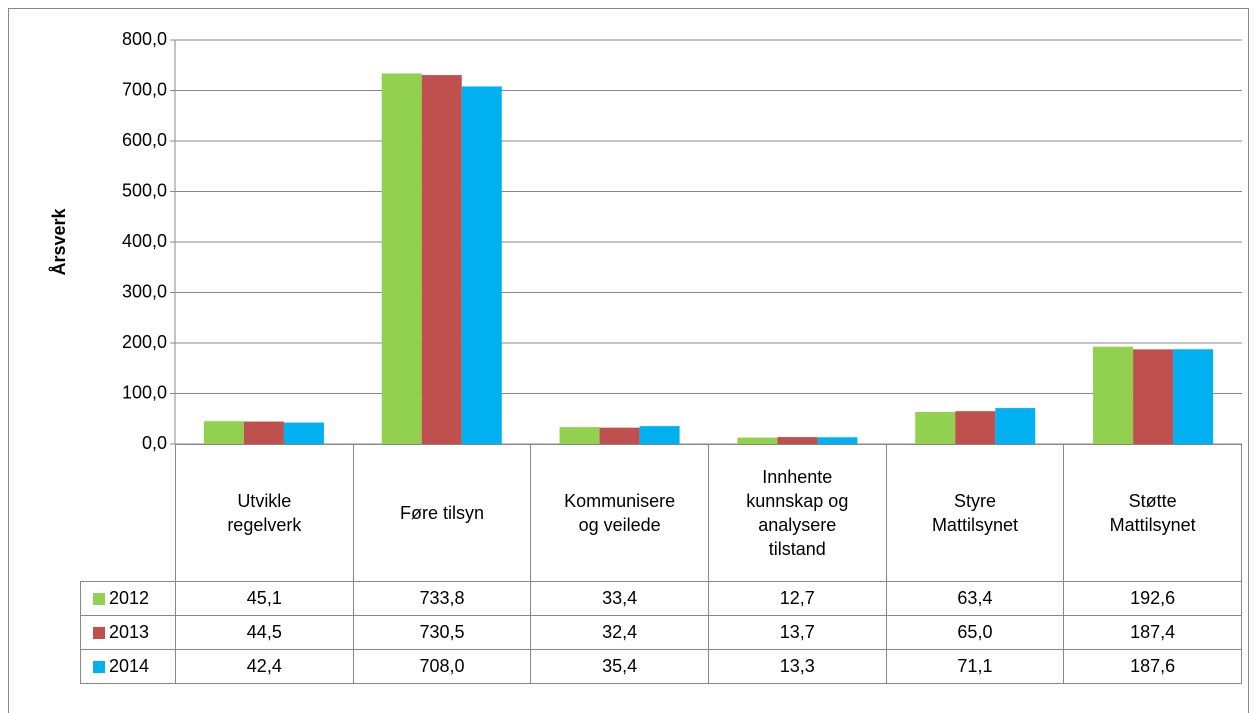 Image resolution: width=1260 pixels, height=713 pixels. Describe the element at coordinates (144, 392) in the screenshot. I see `y-tick-label: 100,0` at that location.